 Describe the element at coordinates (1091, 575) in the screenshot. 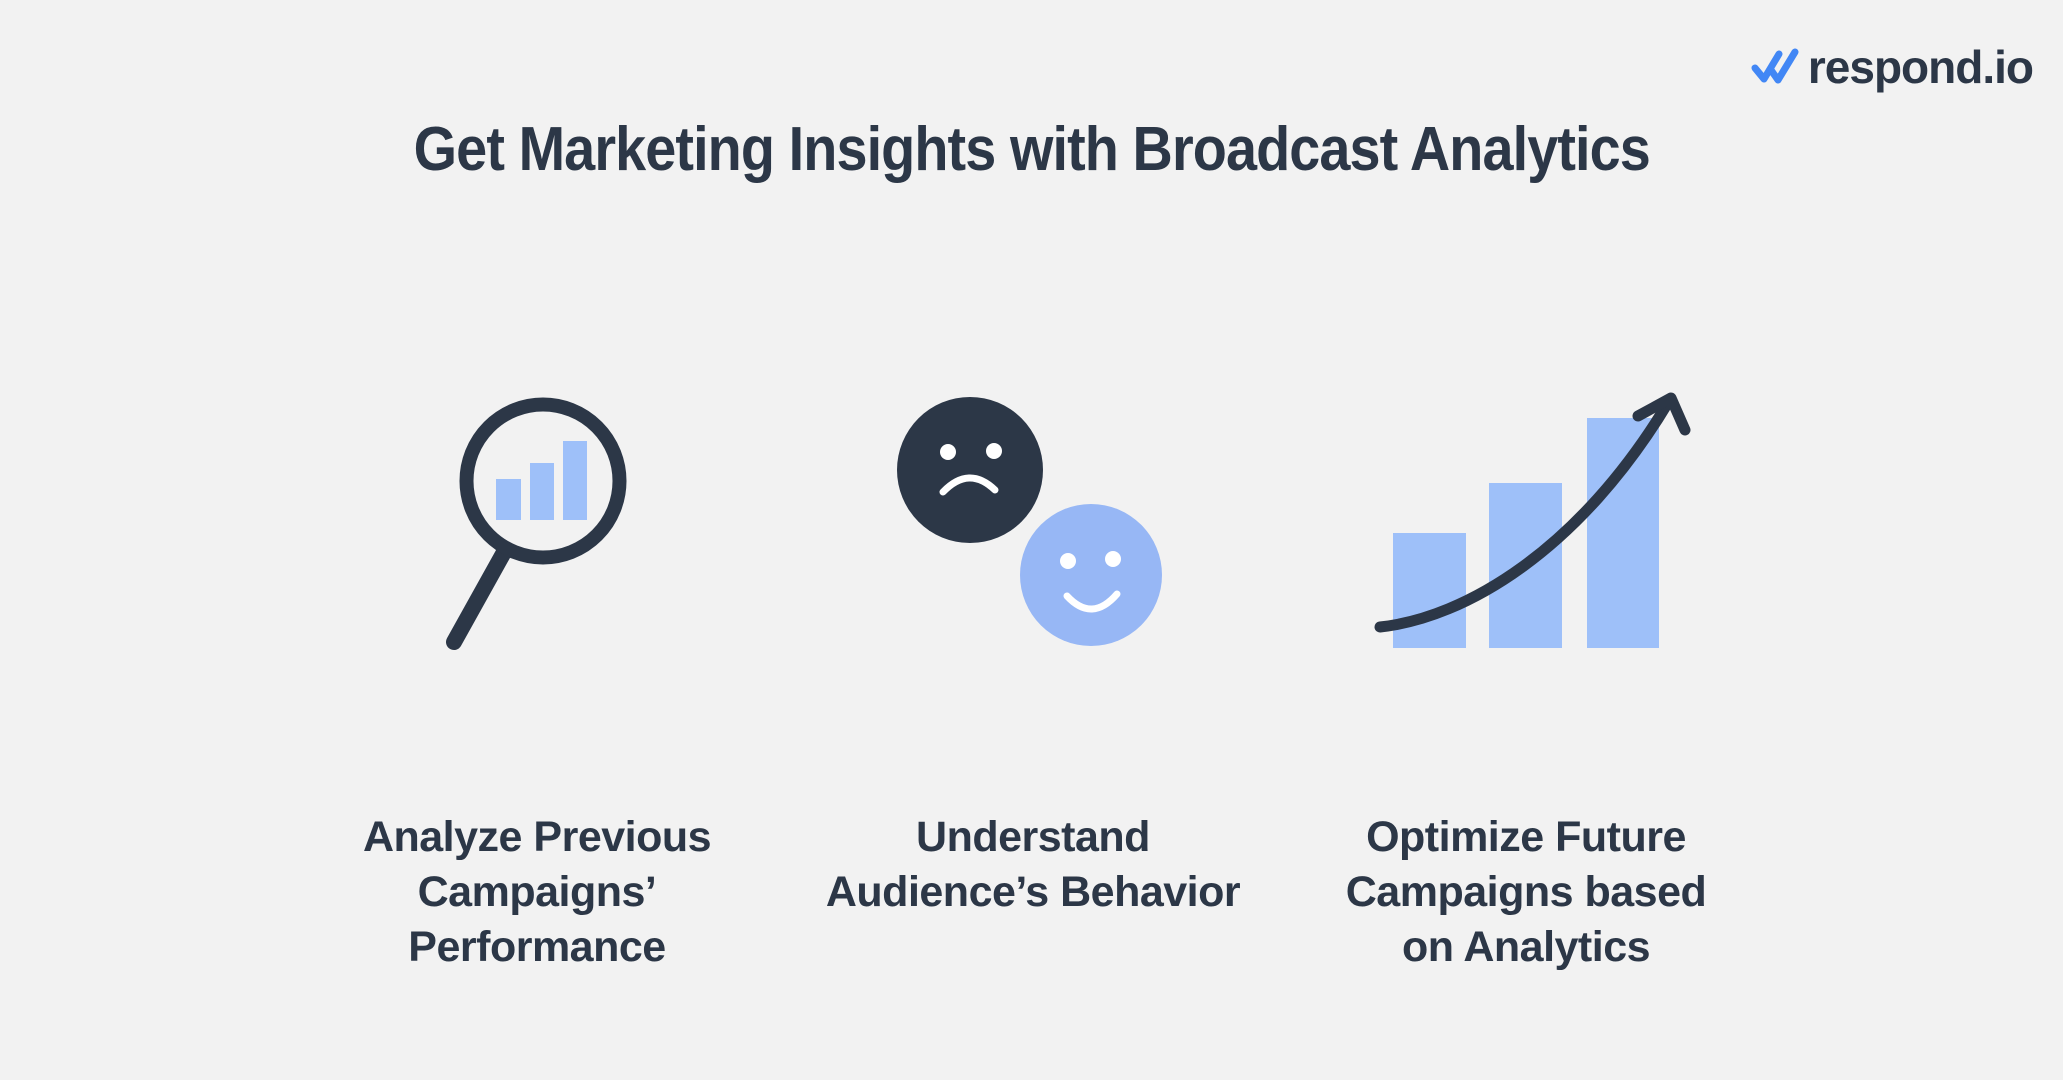

I see `happy-face` at that location.